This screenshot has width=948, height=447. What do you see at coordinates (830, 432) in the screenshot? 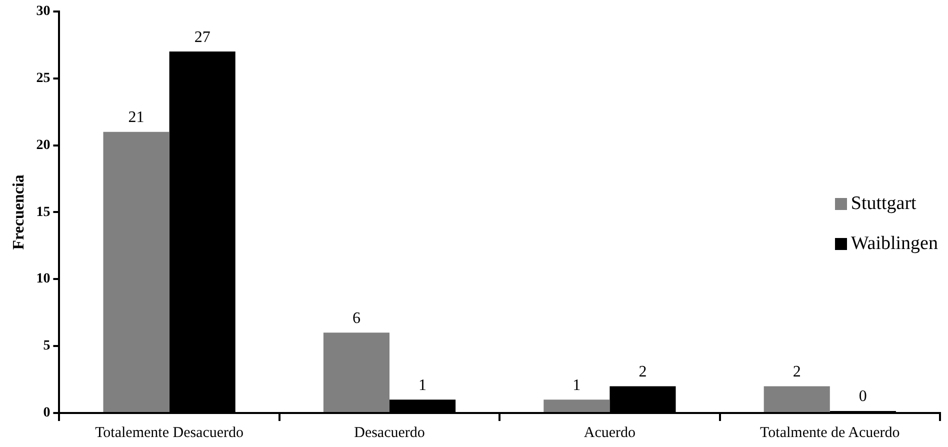
I see `x-tick-label: Totalmente de Acuerdo` at bounding box center [830, 432].